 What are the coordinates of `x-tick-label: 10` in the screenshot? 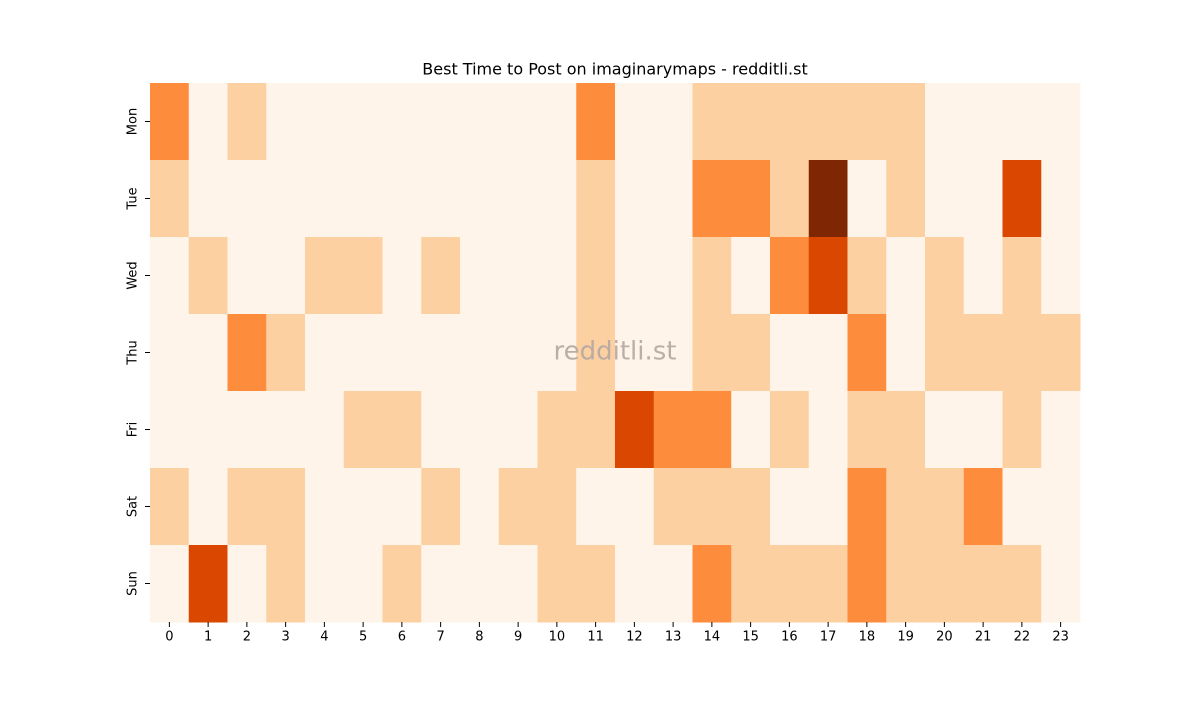 It's located at (557, 637).